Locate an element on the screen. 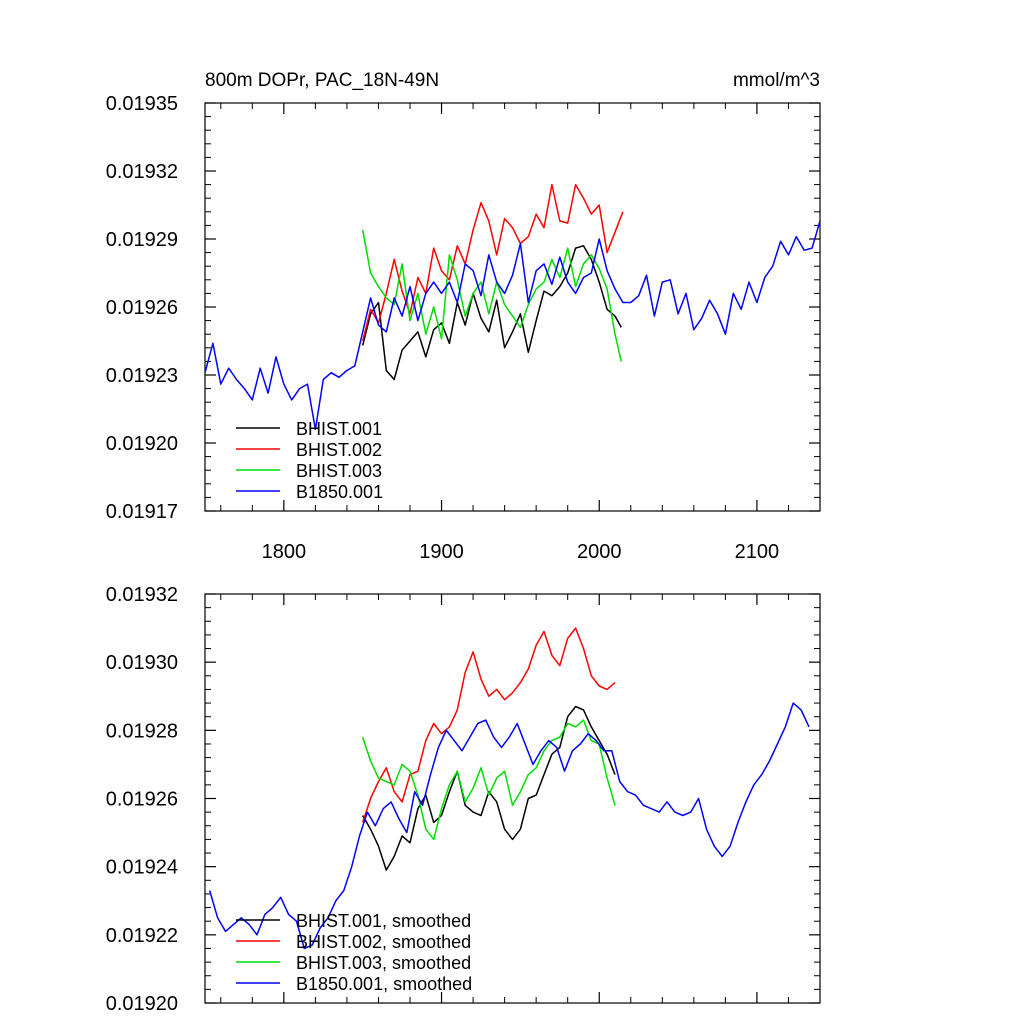 This screenshot has width=1024, height=1029. y-tick-label: 0.01924 is located at coordinates (142, 868).